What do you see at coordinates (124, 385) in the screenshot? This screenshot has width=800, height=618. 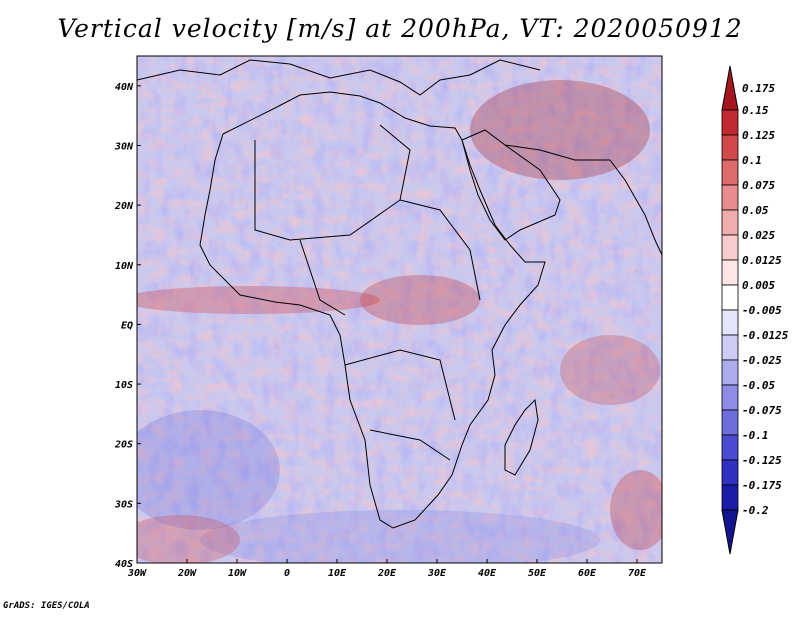 I see `lat-tick-label: 10S` at bounding box center [124, 385].